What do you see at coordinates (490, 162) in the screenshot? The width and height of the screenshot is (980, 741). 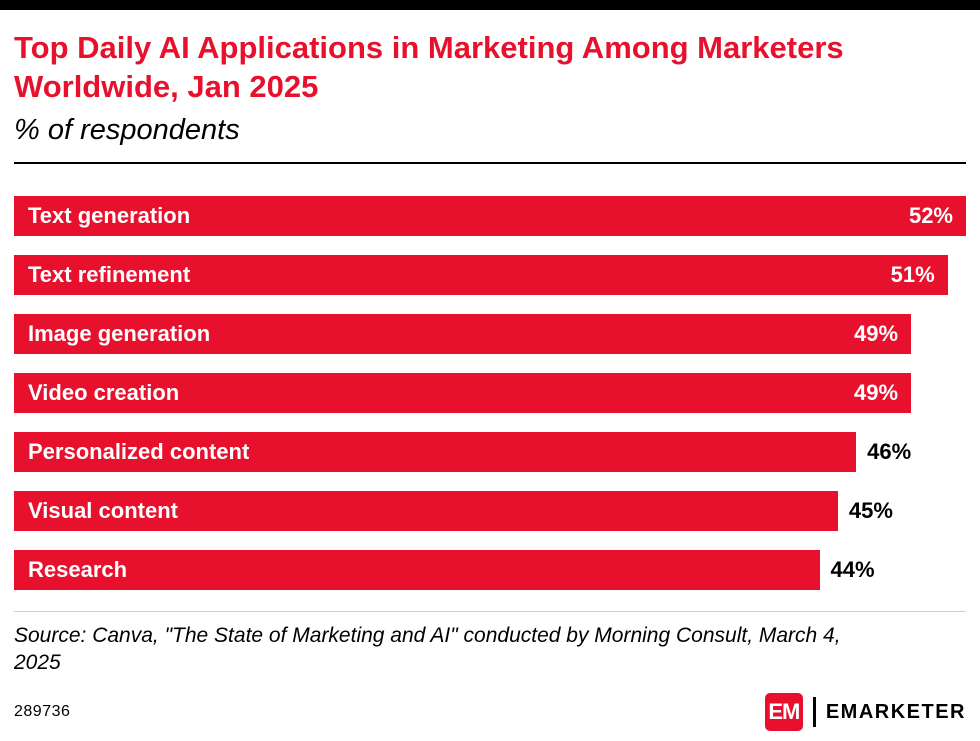 I see `title-divider` at bounding box center [490, 162].